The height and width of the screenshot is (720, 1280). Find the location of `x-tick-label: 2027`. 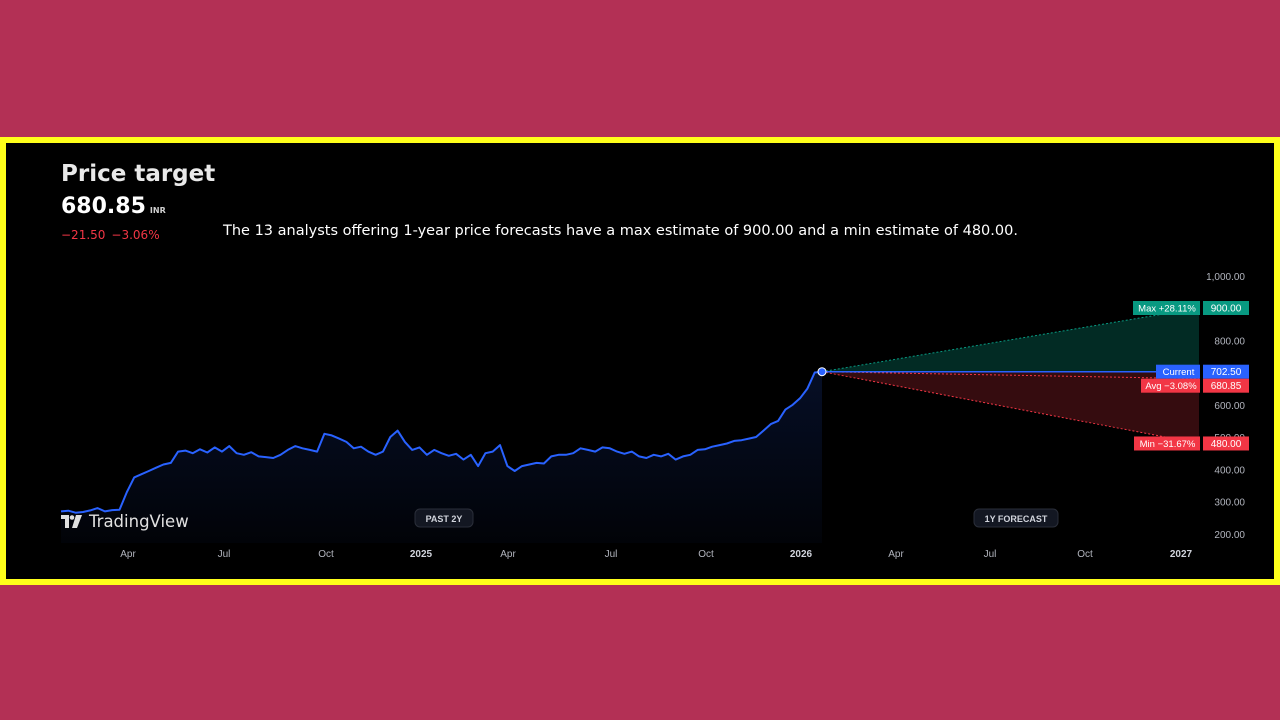

x-tick-label: 2027 is located at coordinates (1181, 554).